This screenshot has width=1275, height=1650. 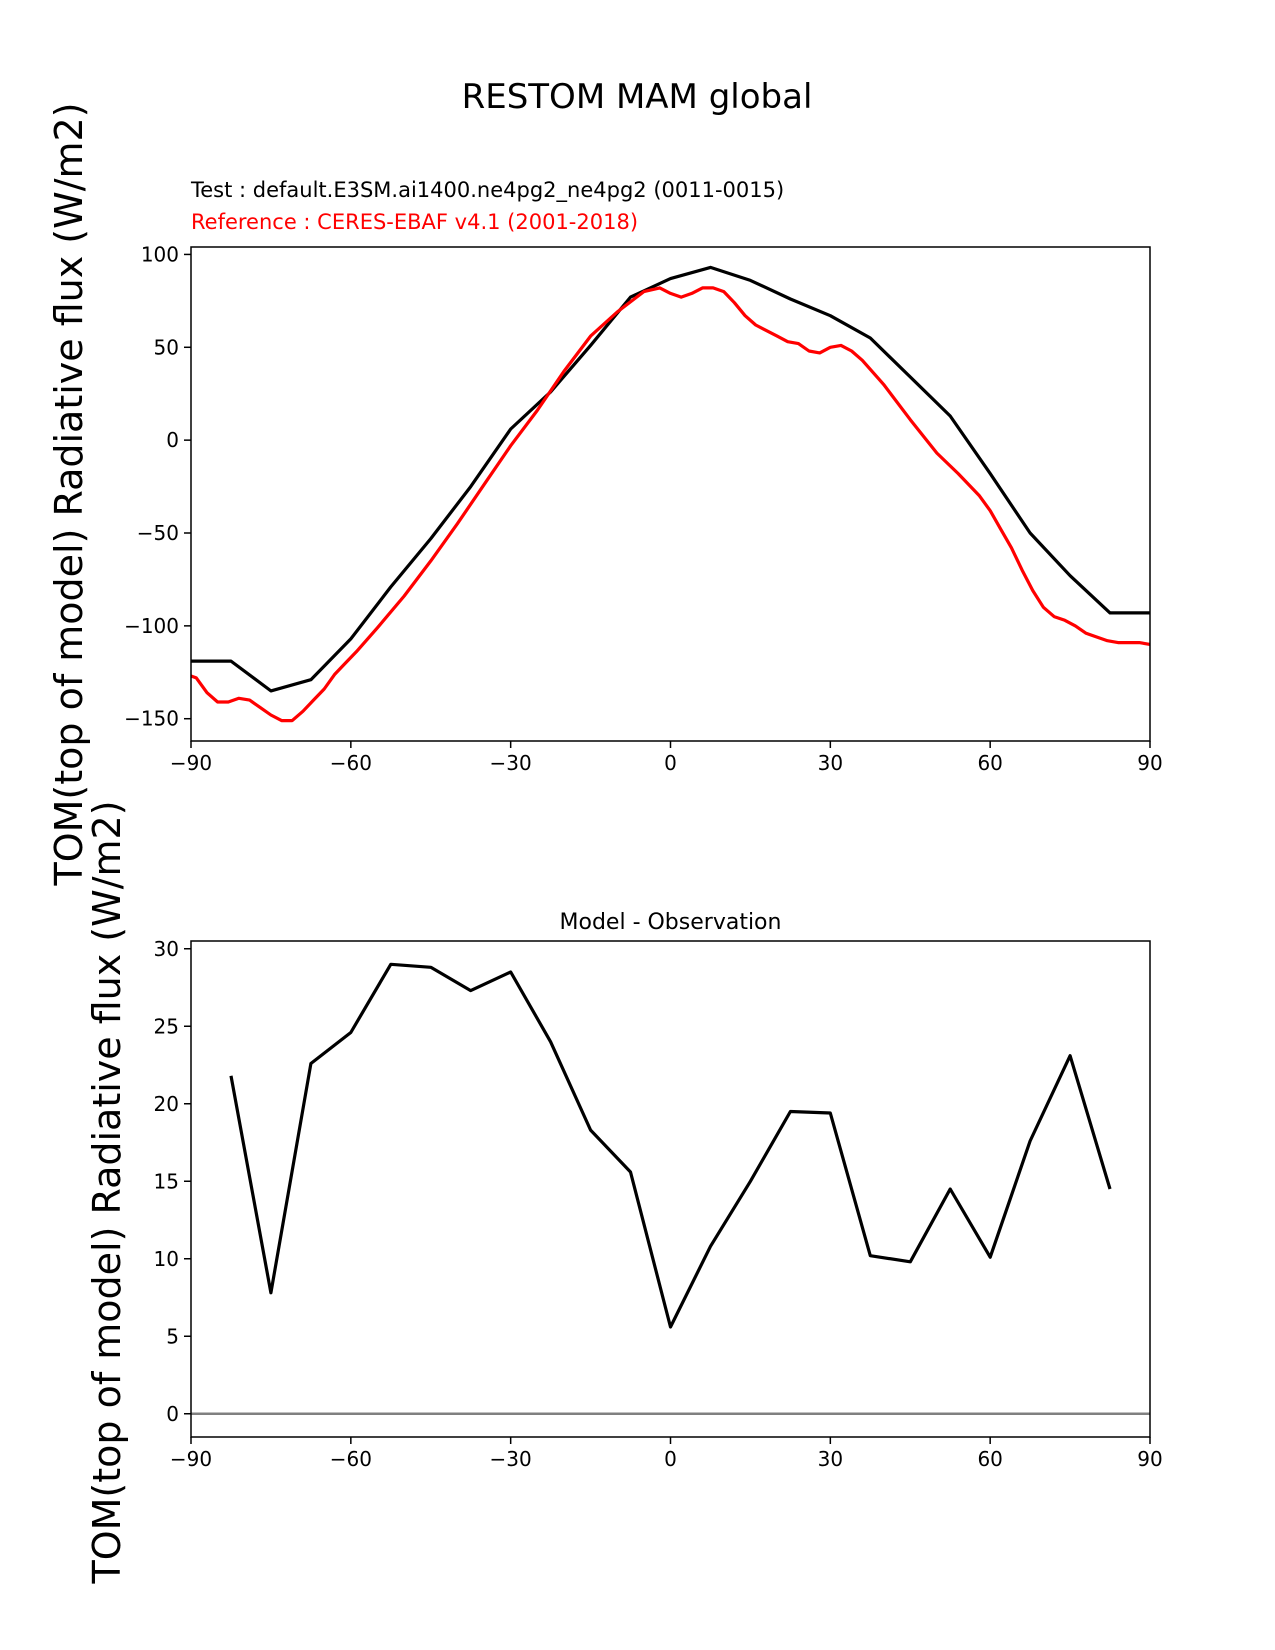 What do you see at coordinates (160, 254) in the screenshot?
I see `y-tick-label: 100` at bounding box center [160, 254].